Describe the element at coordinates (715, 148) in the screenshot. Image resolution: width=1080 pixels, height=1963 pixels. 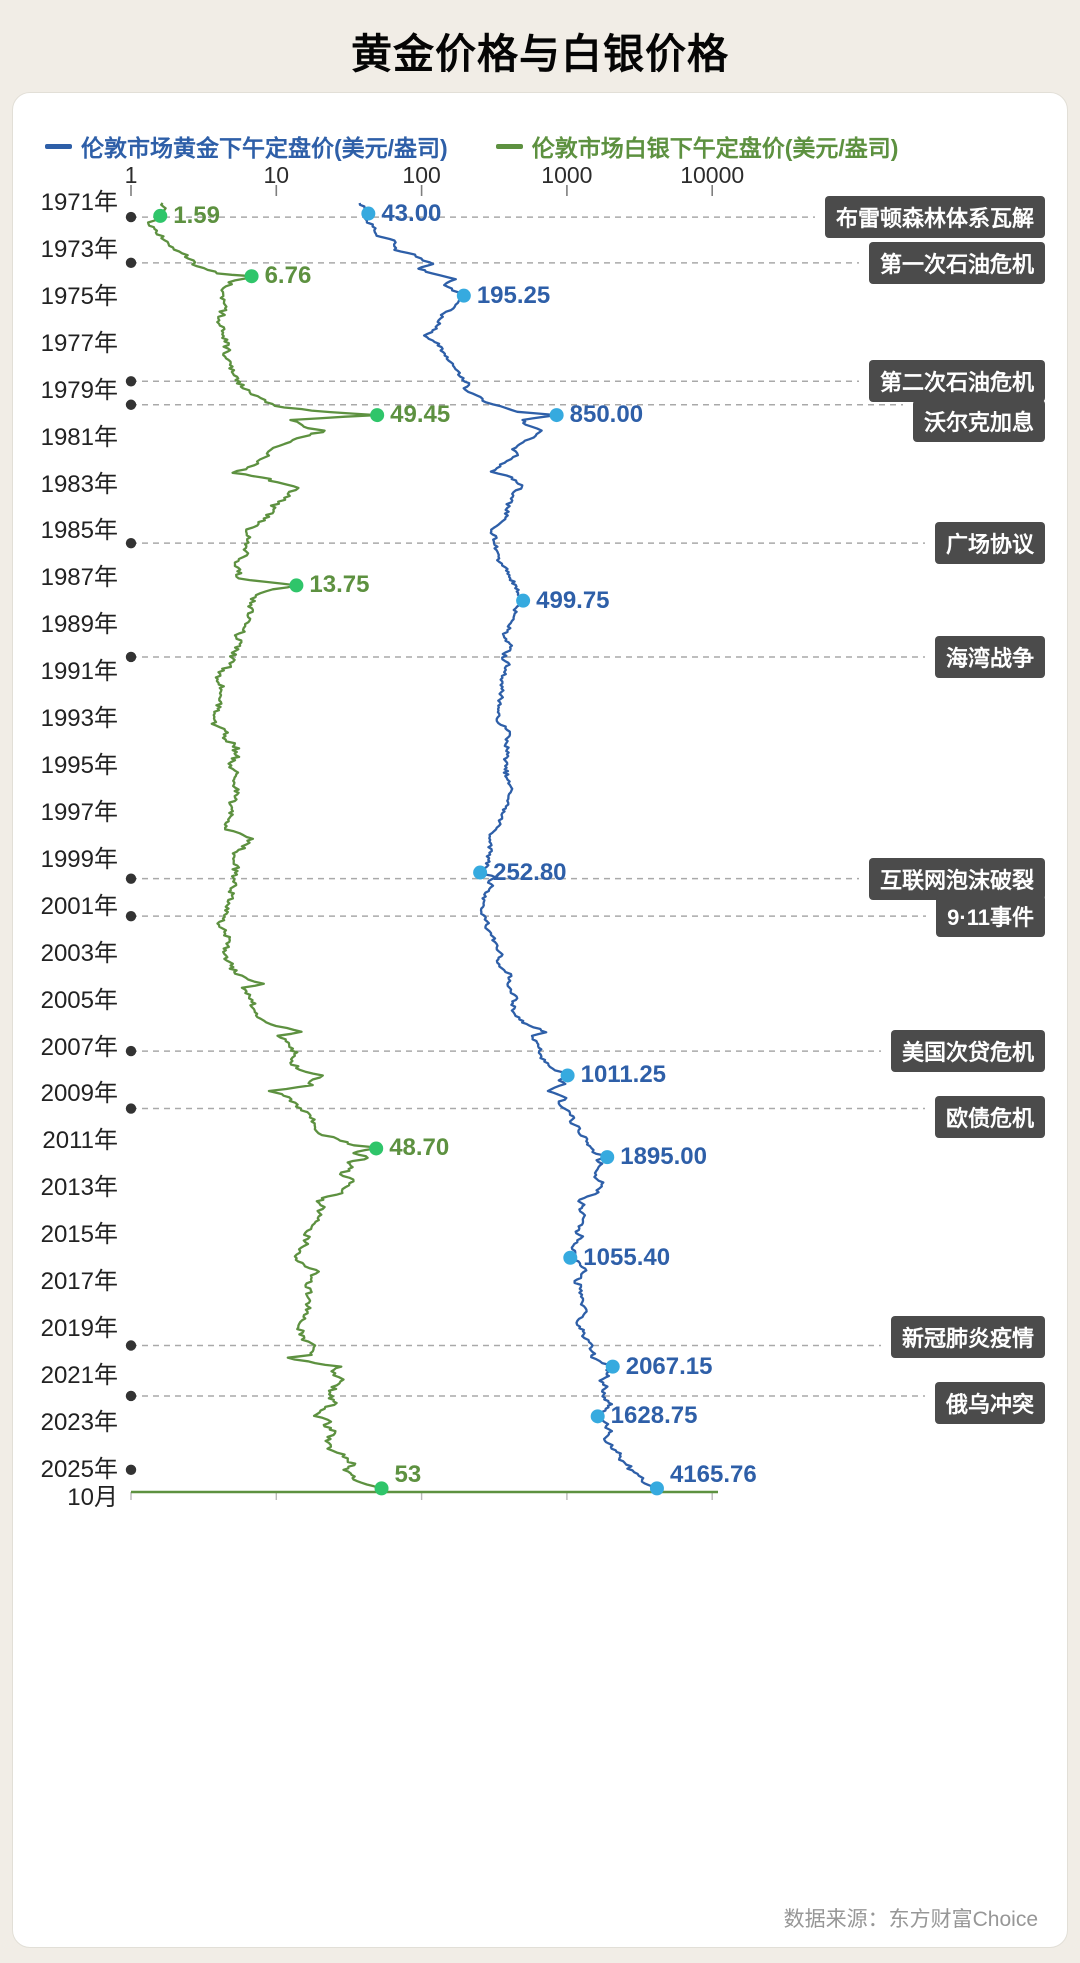
I see `silver-legend-label: 伦敦市场白银下午定盘价(美元/盎司)` at that location.